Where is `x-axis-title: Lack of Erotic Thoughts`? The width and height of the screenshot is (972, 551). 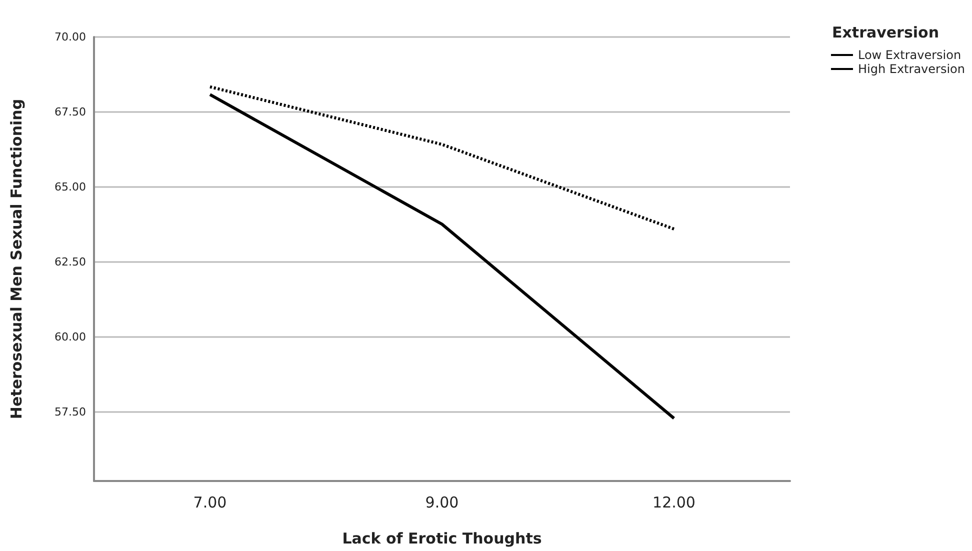
x-axis-title: Lack of Erotic Thoughts is located at coordinates (442, 539).